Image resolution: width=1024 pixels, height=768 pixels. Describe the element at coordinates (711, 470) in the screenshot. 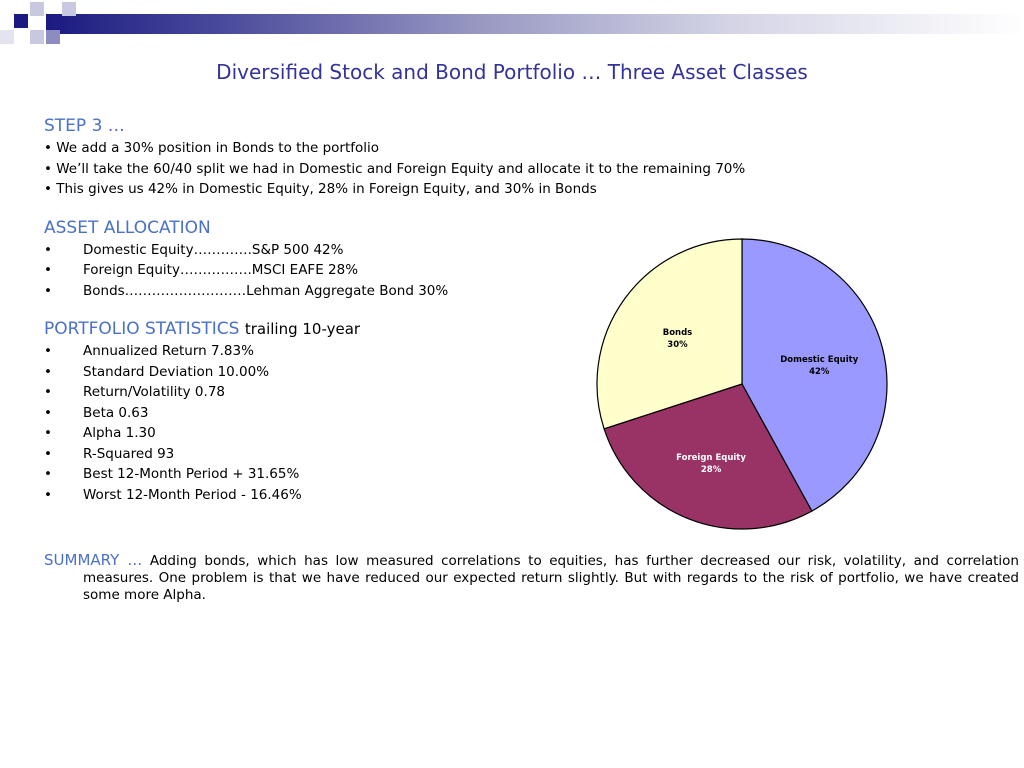

I see `pie-label-value: 28%` at that location.